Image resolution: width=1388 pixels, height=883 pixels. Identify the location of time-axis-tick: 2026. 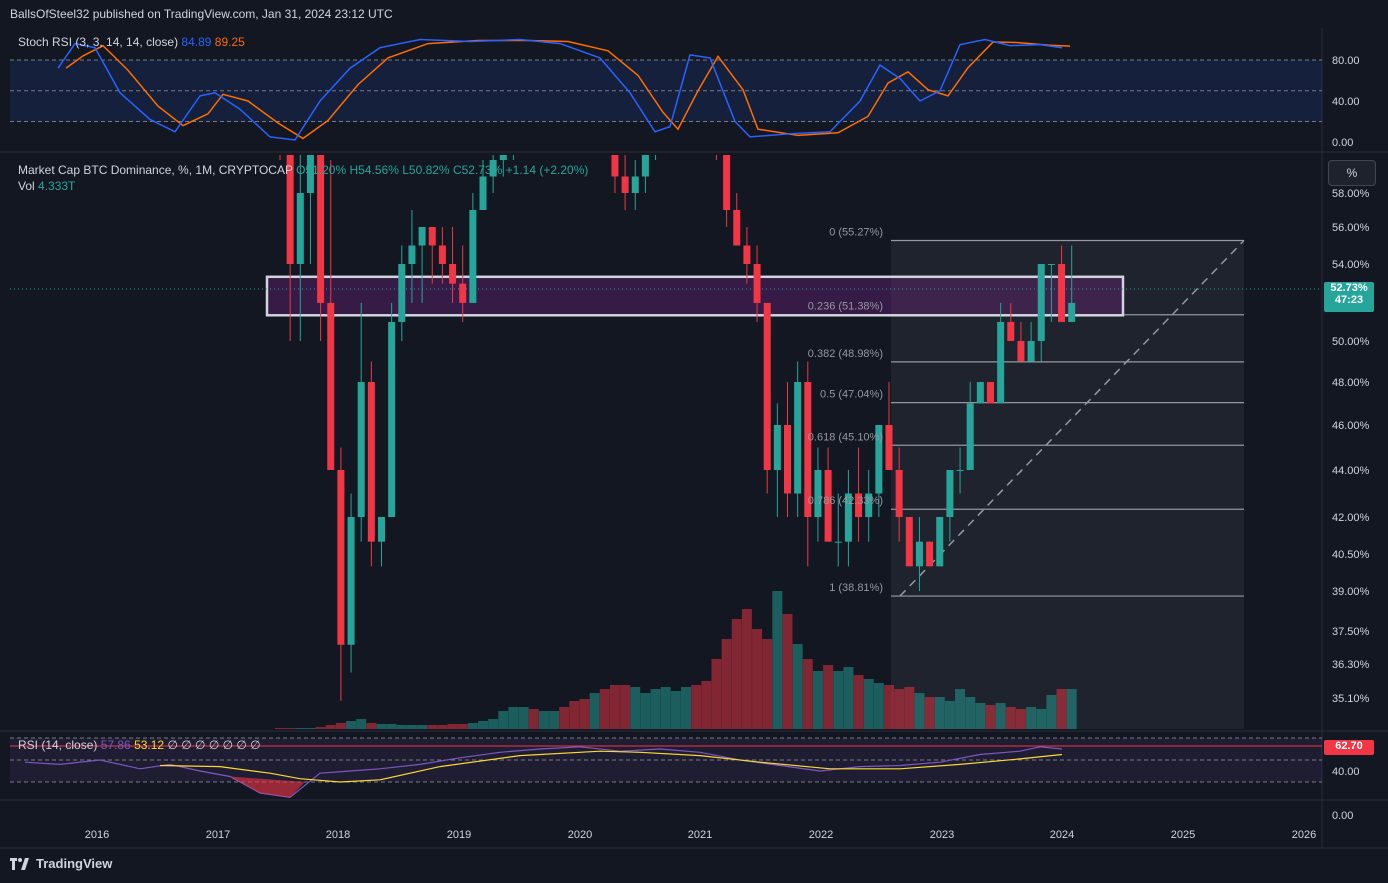
(1304, 835).